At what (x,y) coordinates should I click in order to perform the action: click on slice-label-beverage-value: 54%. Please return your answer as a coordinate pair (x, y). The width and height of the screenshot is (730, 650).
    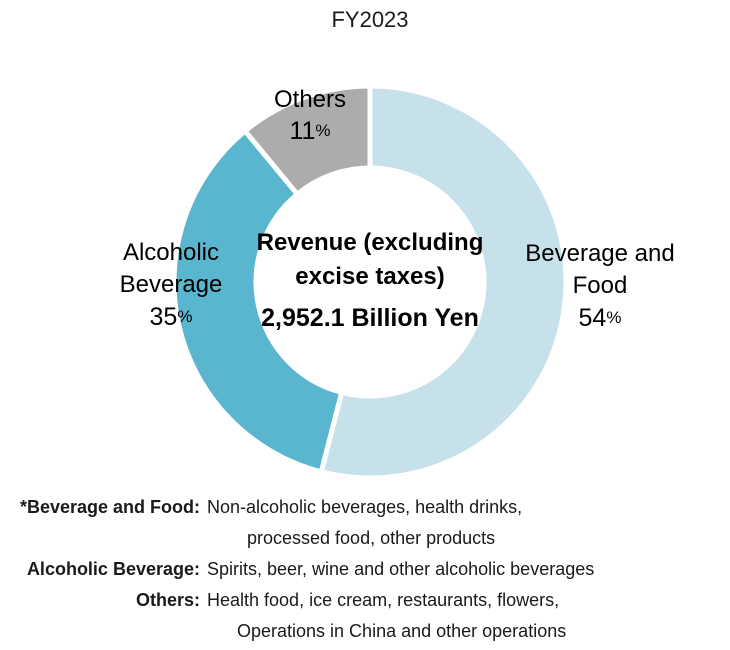
    Looking at the image, I should click on (600, 318).